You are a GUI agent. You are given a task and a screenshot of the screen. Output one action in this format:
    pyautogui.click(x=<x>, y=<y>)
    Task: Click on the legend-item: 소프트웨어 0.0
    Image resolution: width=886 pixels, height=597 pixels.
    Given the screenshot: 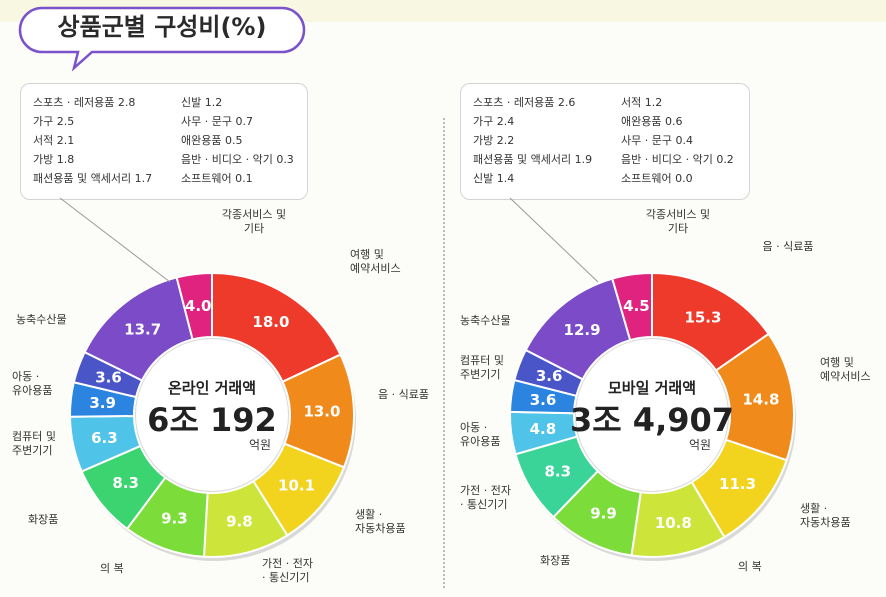 What is the action you would take?
    pyautogui.click(x=657, y=178)
    